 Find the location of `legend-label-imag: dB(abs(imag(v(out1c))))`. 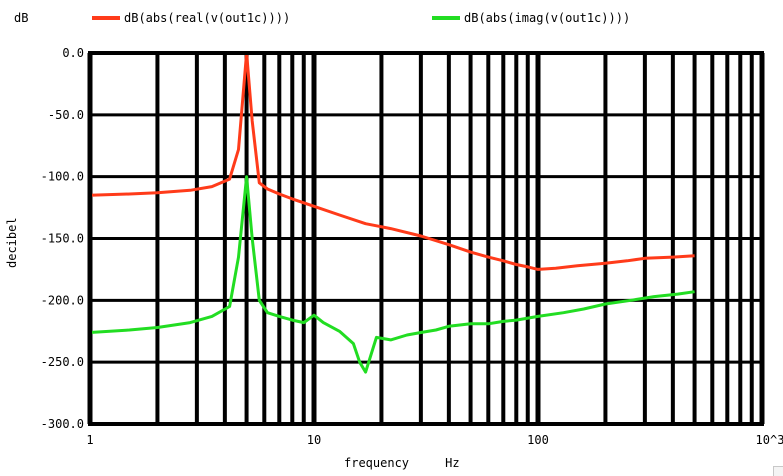

legend-label-imag: dB(abs(imag(v(out1c)))) is located at coordinates (547, 18).